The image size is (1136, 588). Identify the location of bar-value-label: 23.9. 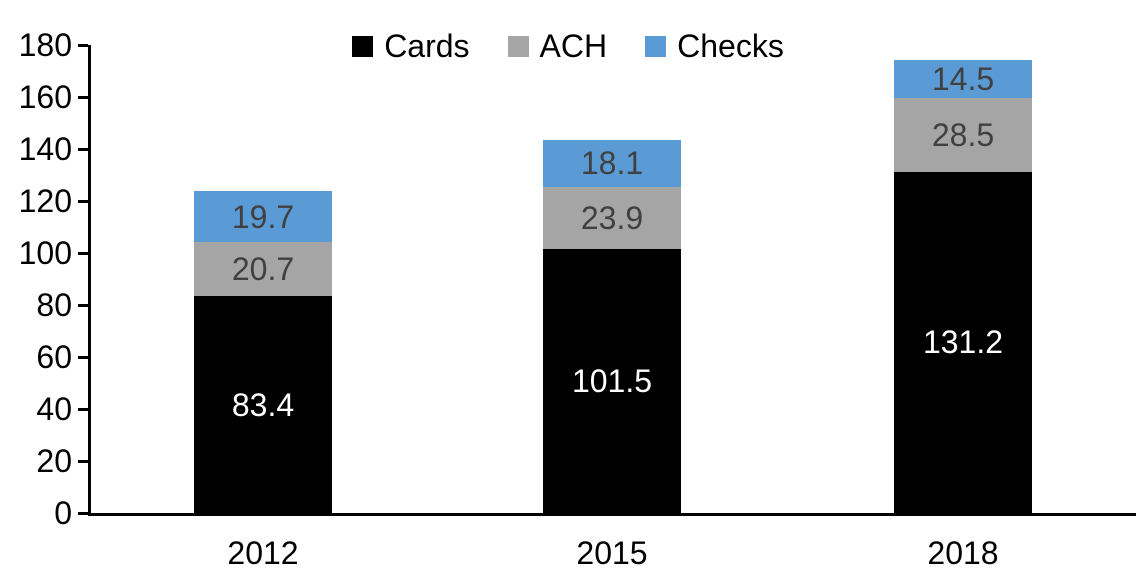
(612, 218).